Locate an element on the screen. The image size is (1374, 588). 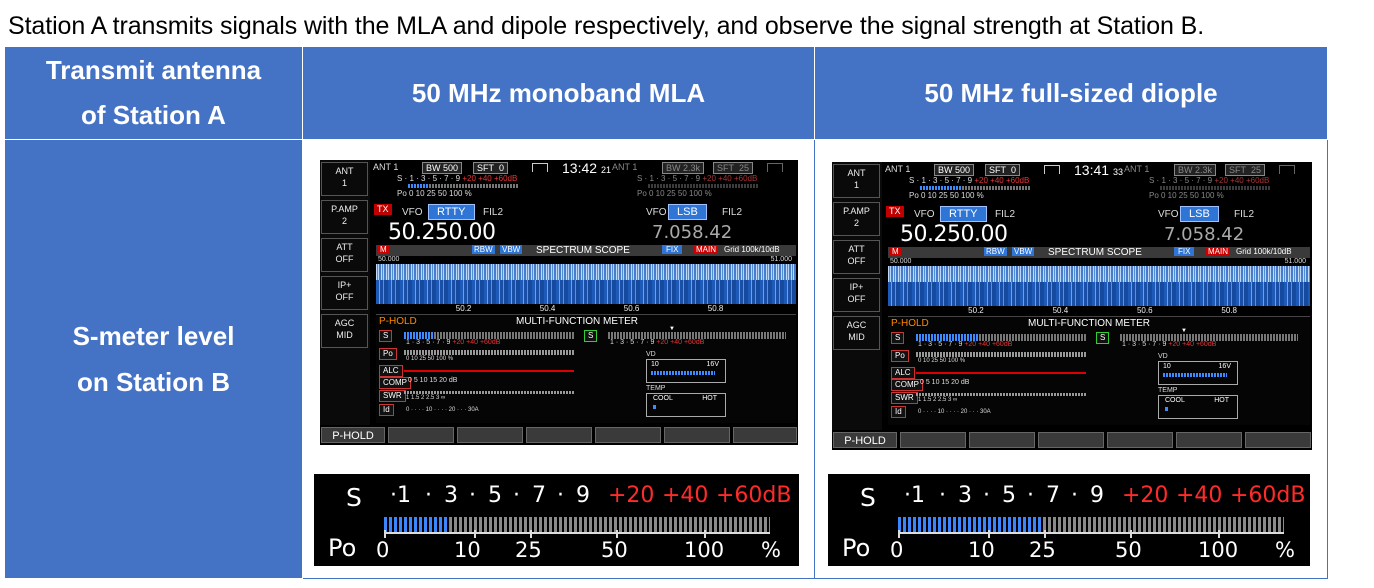
s-scale-top-sub: S · 1 · 3 · 5 · 7 · 9 +20 +40 +60dB is located at coordinates (697, 178).